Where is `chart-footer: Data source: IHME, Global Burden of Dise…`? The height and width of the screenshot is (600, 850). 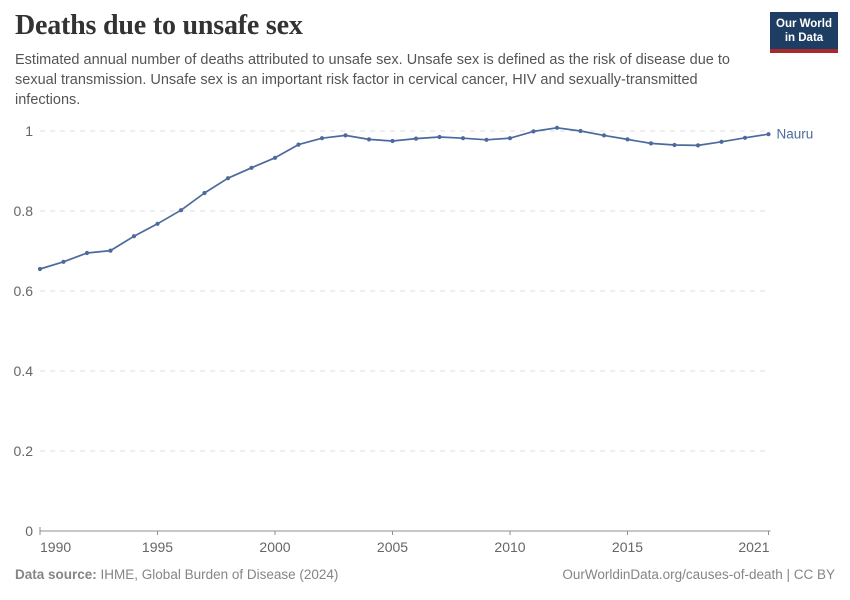
chart-footer: Data source: IHME, Global Burden of Dise… is located at coordinates (425, 574).